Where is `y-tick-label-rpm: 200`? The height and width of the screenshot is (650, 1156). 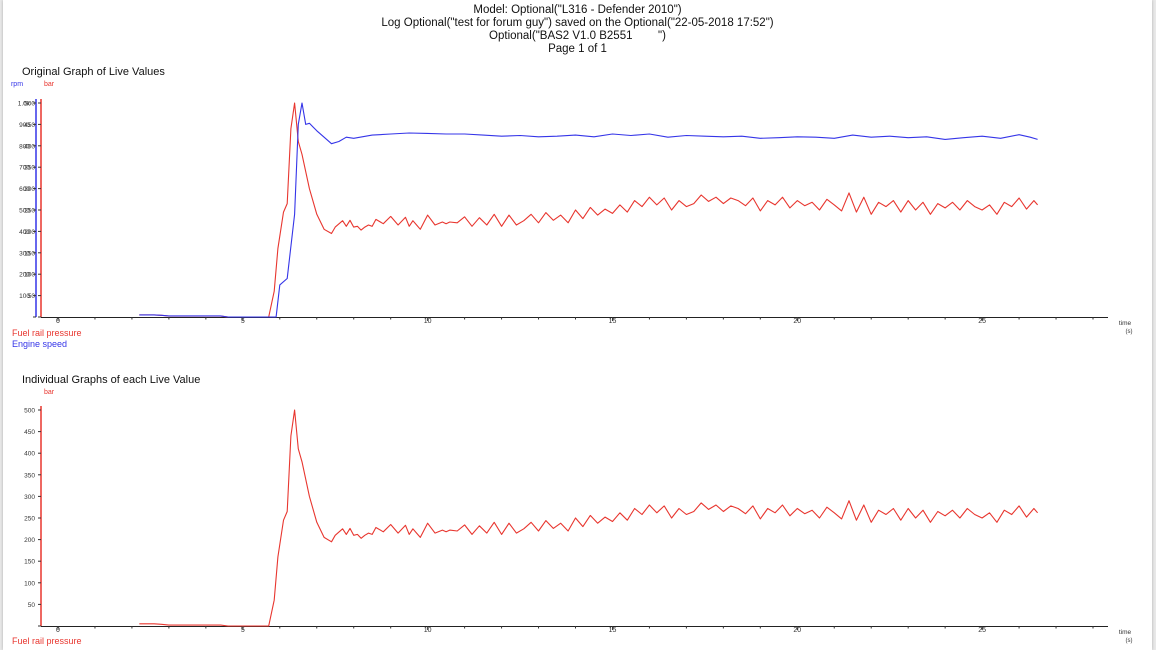 y-tick-label-rpm: 200 is located at coordinates (24, 275).